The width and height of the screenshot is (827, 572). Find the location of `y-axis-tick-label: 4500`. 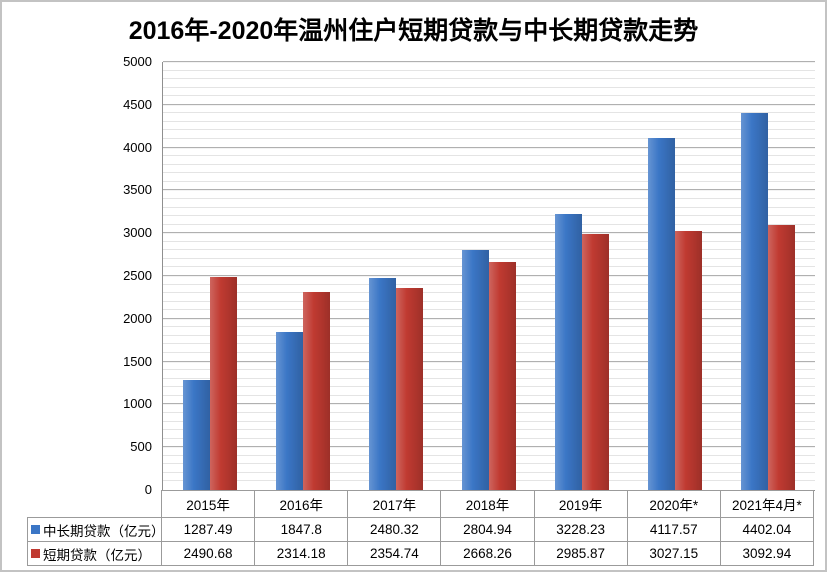

y-axis-tick-label: 4500 is located at coordinates (137, 104).